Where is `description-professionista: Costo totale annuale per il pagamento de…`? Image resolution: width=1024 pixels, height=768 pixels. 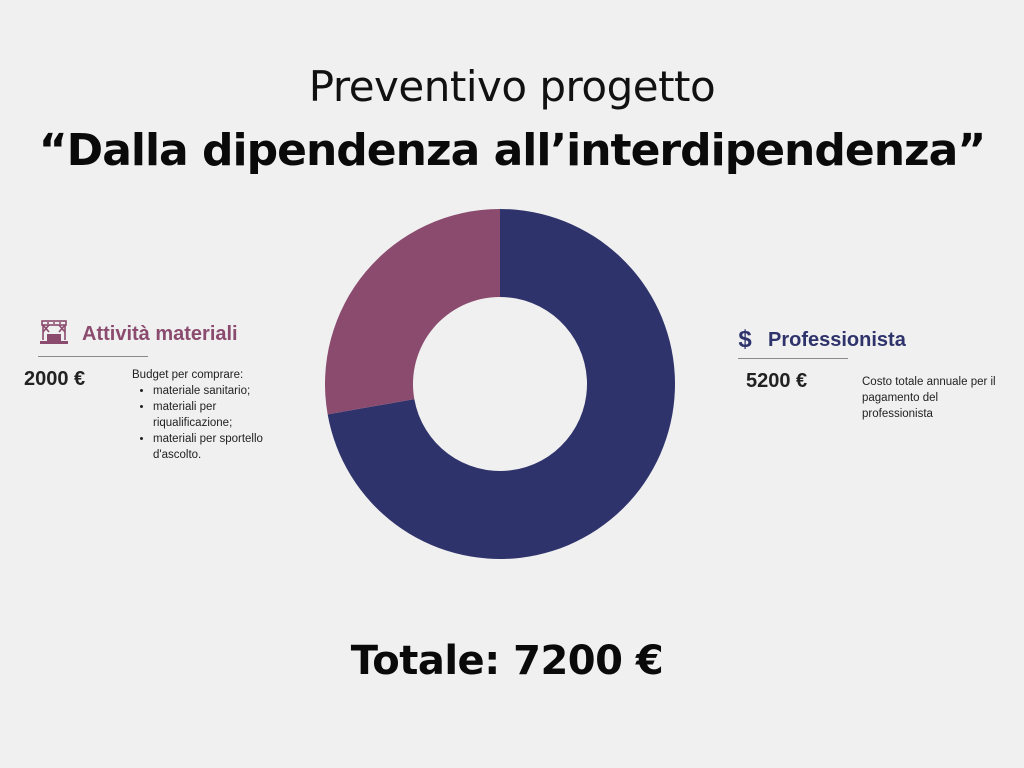
description-professionista: Costo totale annuale per il pagamento de… is located at coordinates (929, 398).